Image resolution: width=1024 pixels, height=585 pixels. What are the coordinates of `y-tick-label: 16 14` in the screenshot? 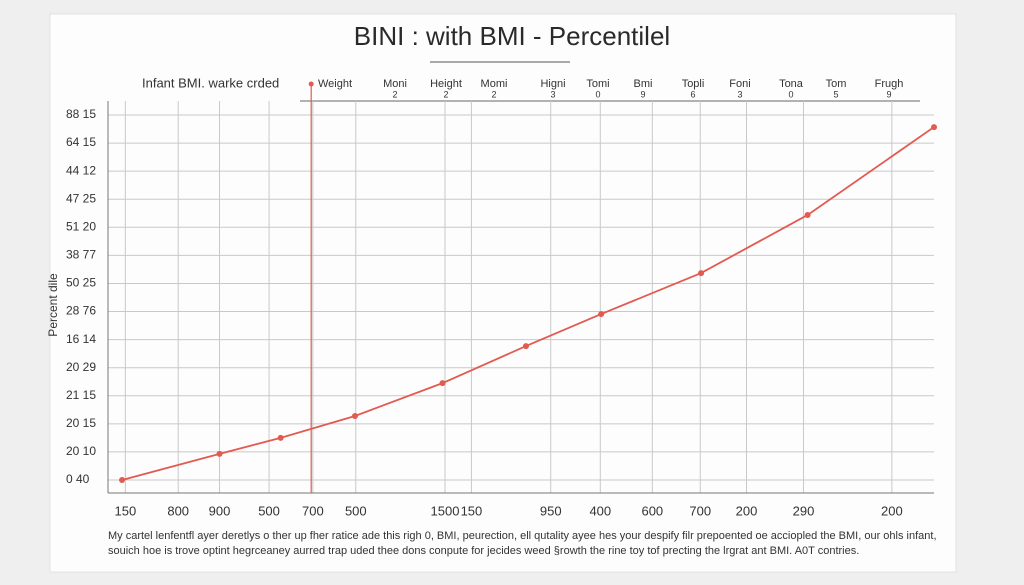 It's located at (81, 339).